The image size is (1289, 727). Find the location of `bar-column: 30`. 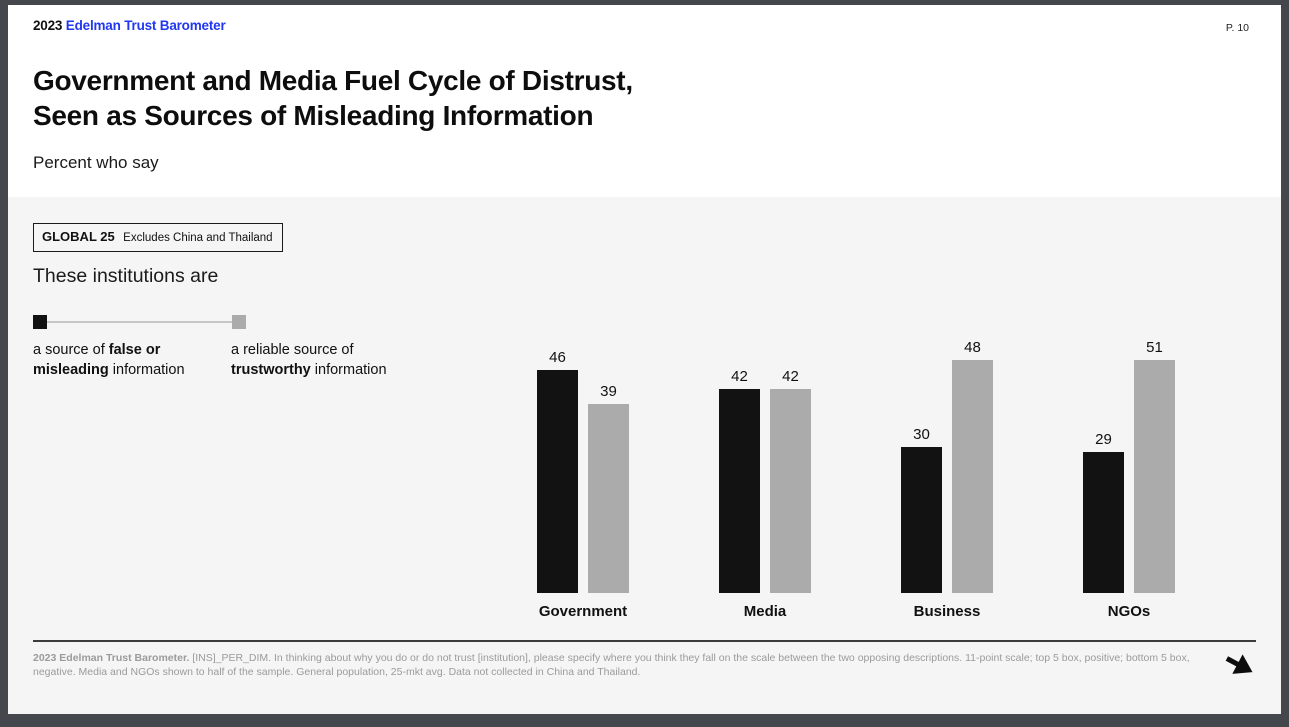

bar-column: 30 is located at coordinates (921, 466).